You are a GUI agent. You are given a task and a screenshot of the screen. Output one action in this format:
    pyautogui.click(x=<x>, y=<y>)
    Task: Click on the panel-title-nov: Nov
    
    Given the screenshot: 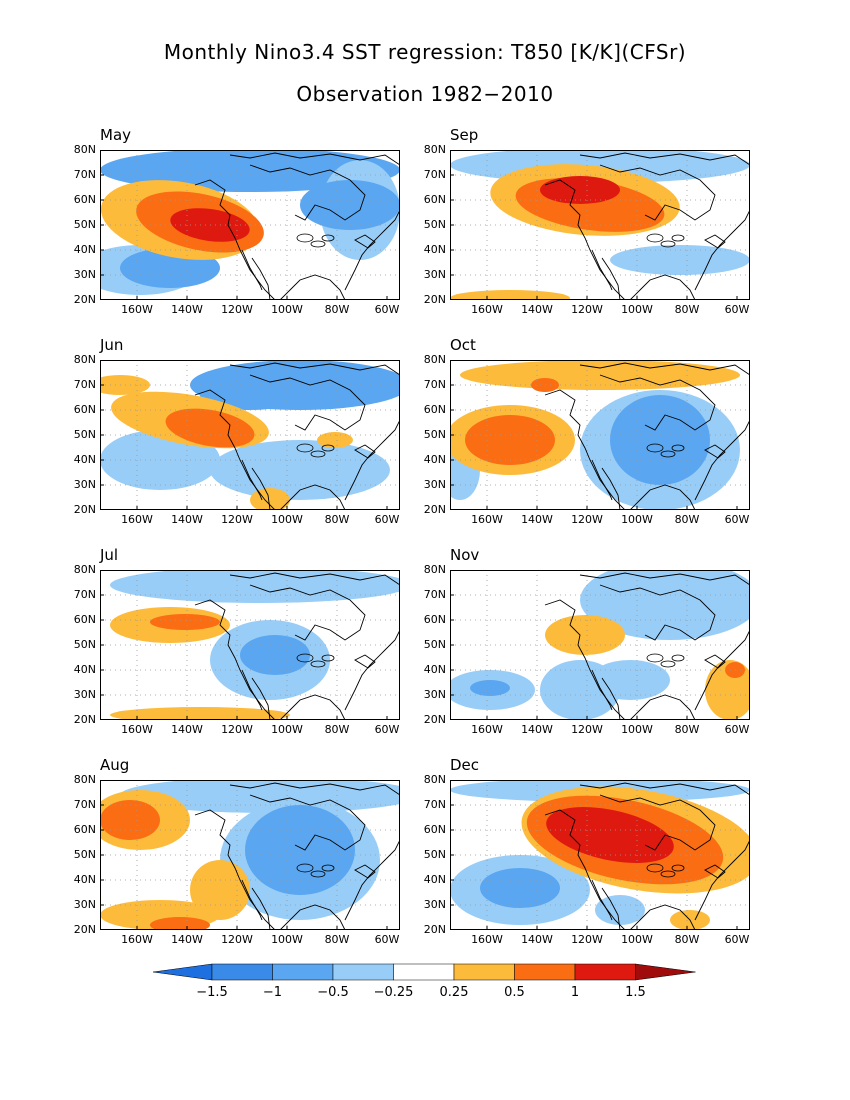 What is the action you would take?
    pyautogui.click(x=465, y=555)
    